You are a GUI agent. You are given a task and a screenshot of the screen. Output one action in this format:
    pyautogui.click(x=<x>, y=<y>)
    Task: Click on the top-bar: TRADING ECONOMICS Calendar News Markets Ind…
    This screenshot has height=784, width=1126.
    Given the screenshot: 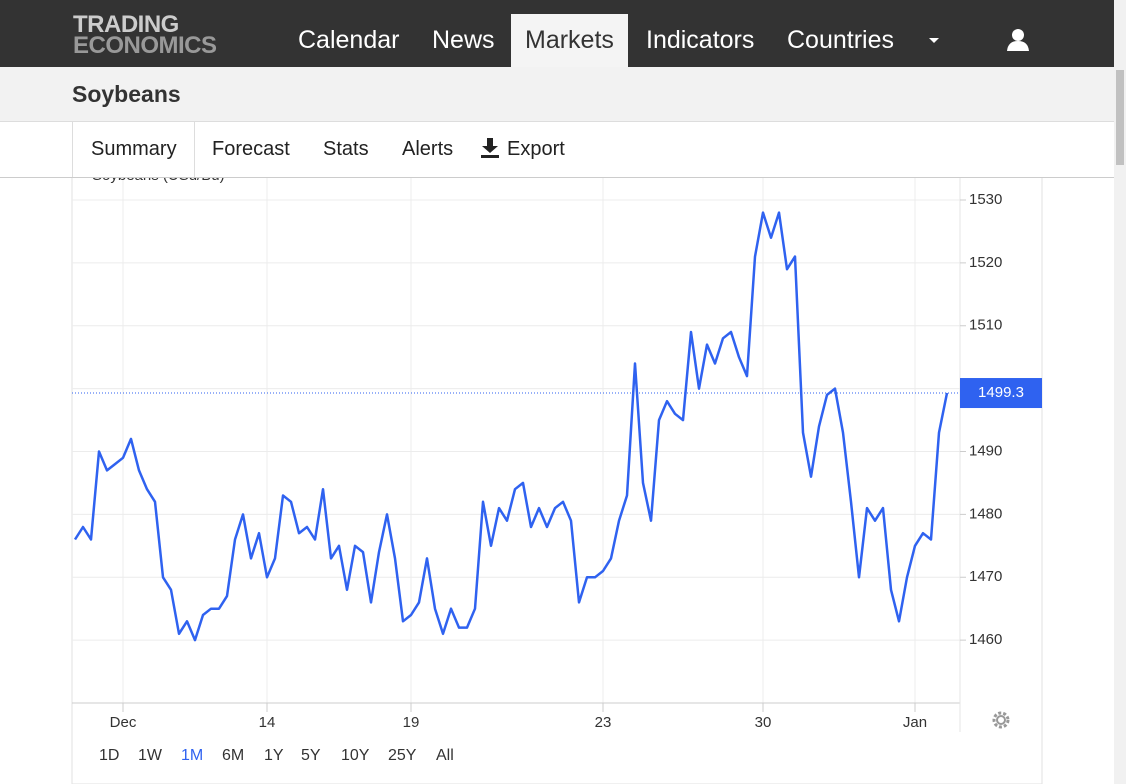 What is the action you would take?
    pyautogui.click(x=557, y=33)
    